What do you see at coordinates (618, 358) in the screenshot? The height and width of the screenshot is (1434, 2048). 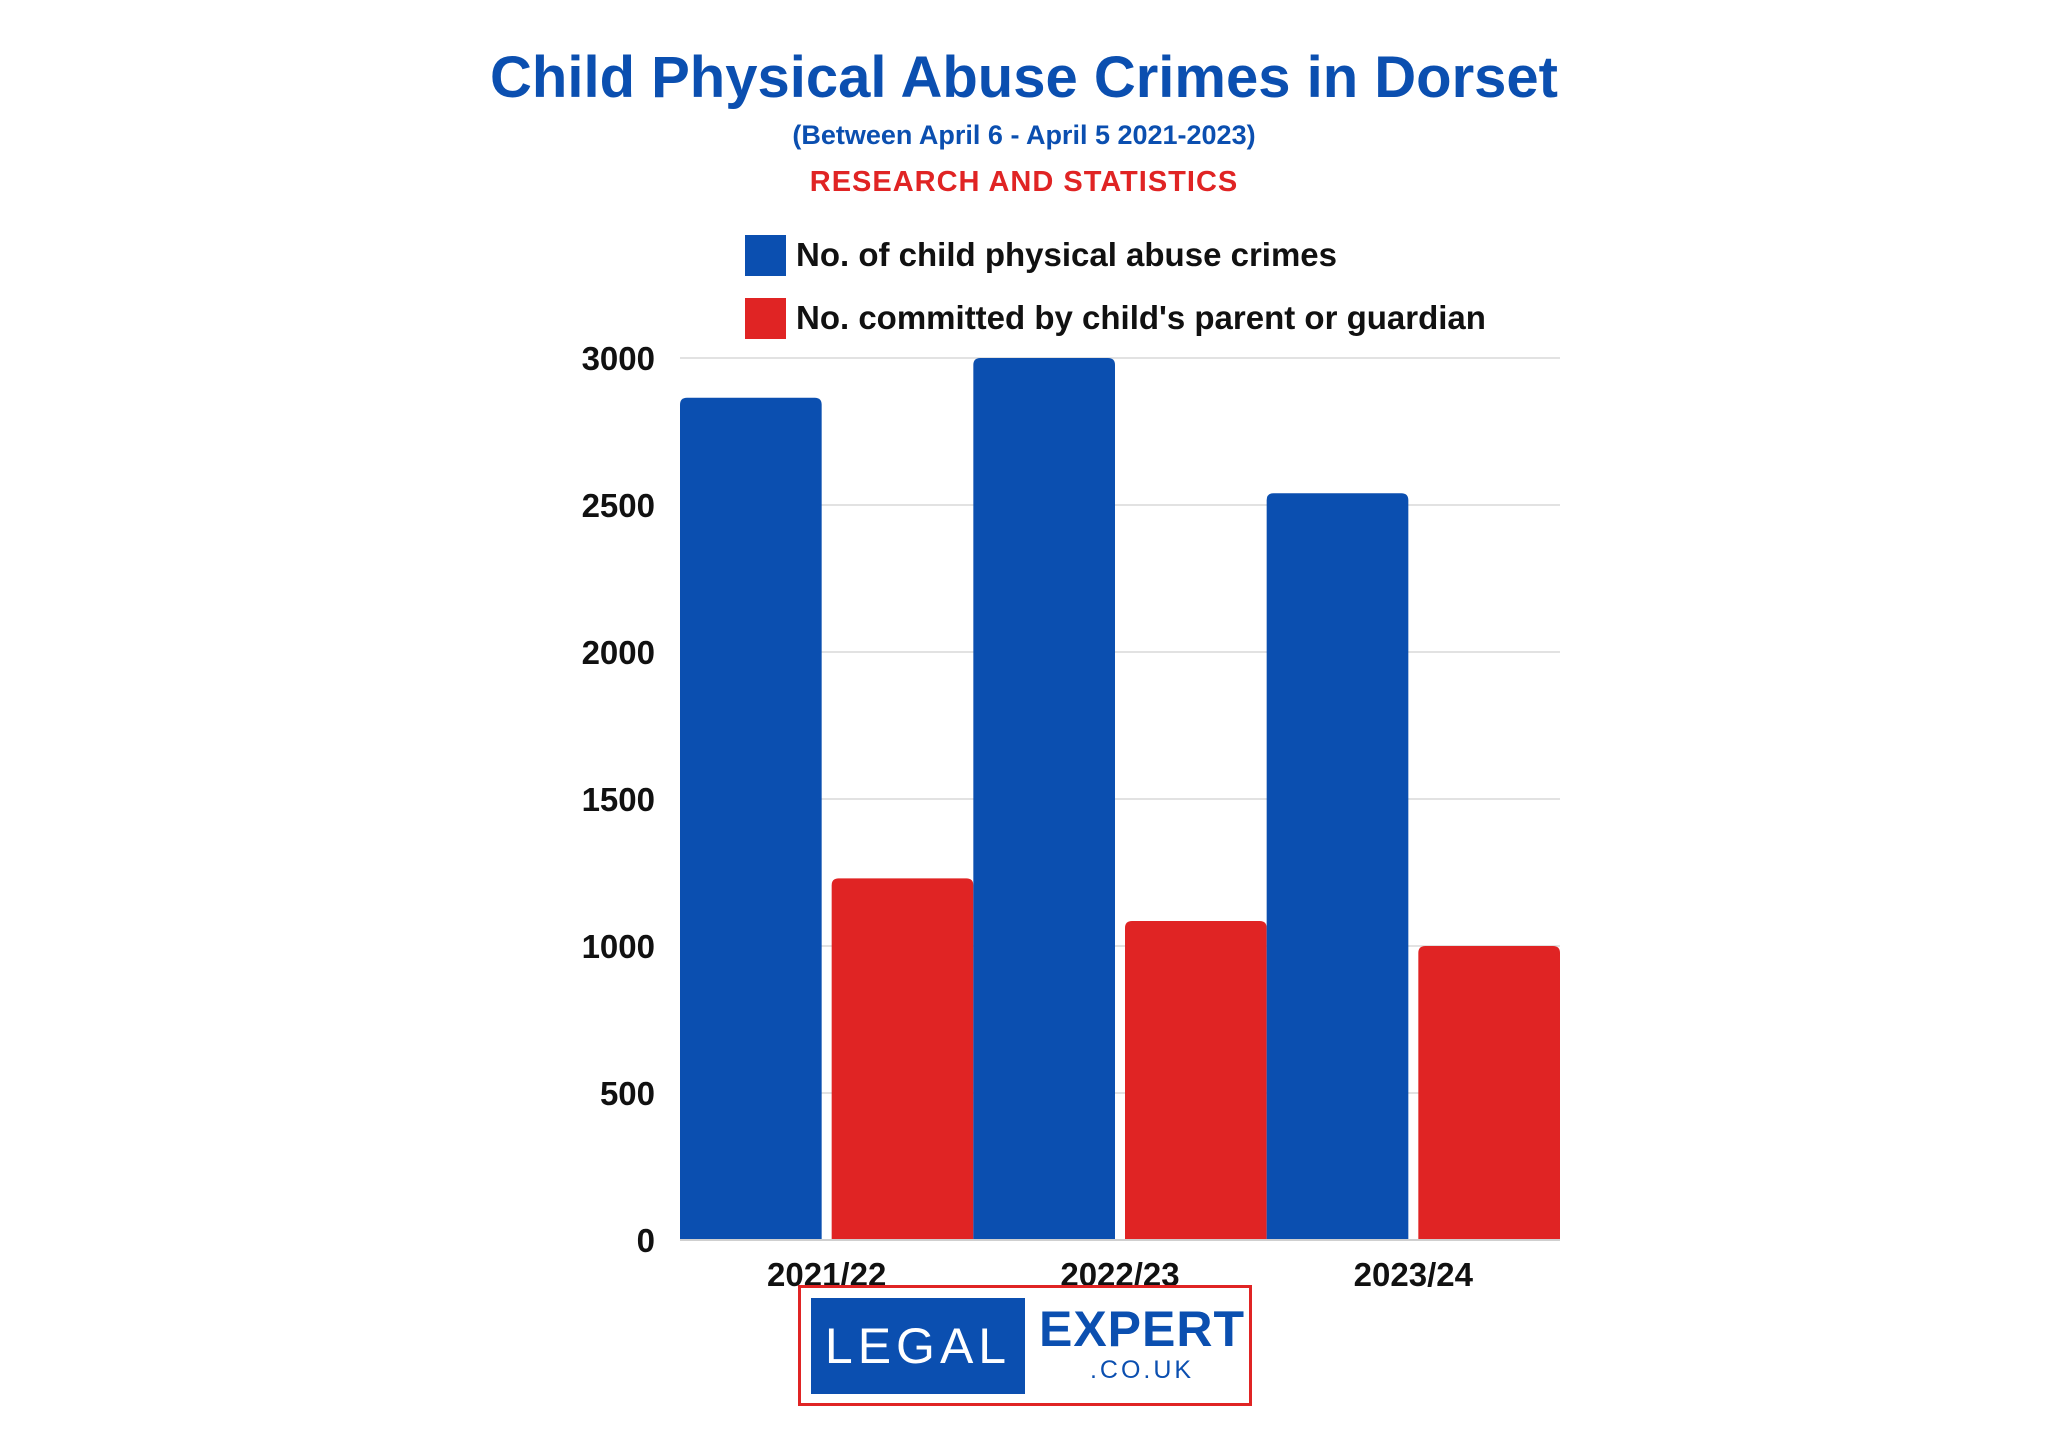 I see `y-tick-label: 3000` at bounding box center [618, 358].